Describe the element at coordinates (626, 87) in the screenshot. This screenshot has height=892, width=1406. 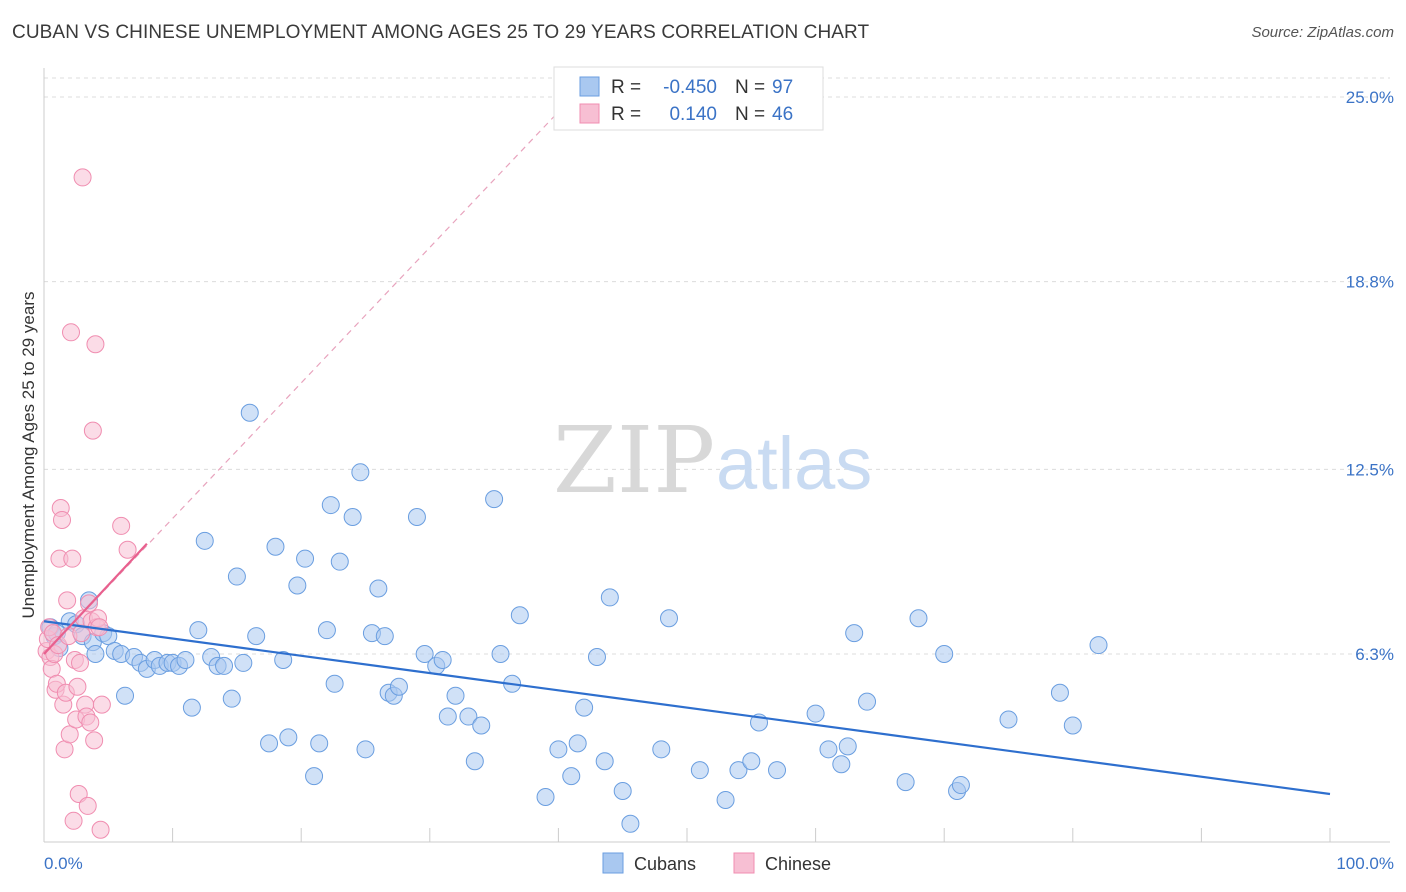
I see `legend-r-label-cubans: R =` at that location.